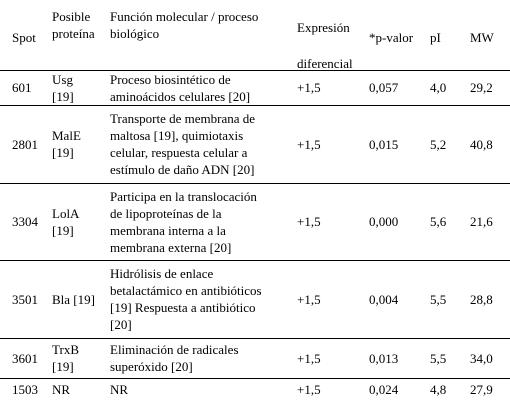 Image resolution: width=510 pixels, height=406 pixels. What do you see at coordinates (481, 221) in the screenshot?
I see `cell-mw: 21,6` at bounding box center [481, 221].